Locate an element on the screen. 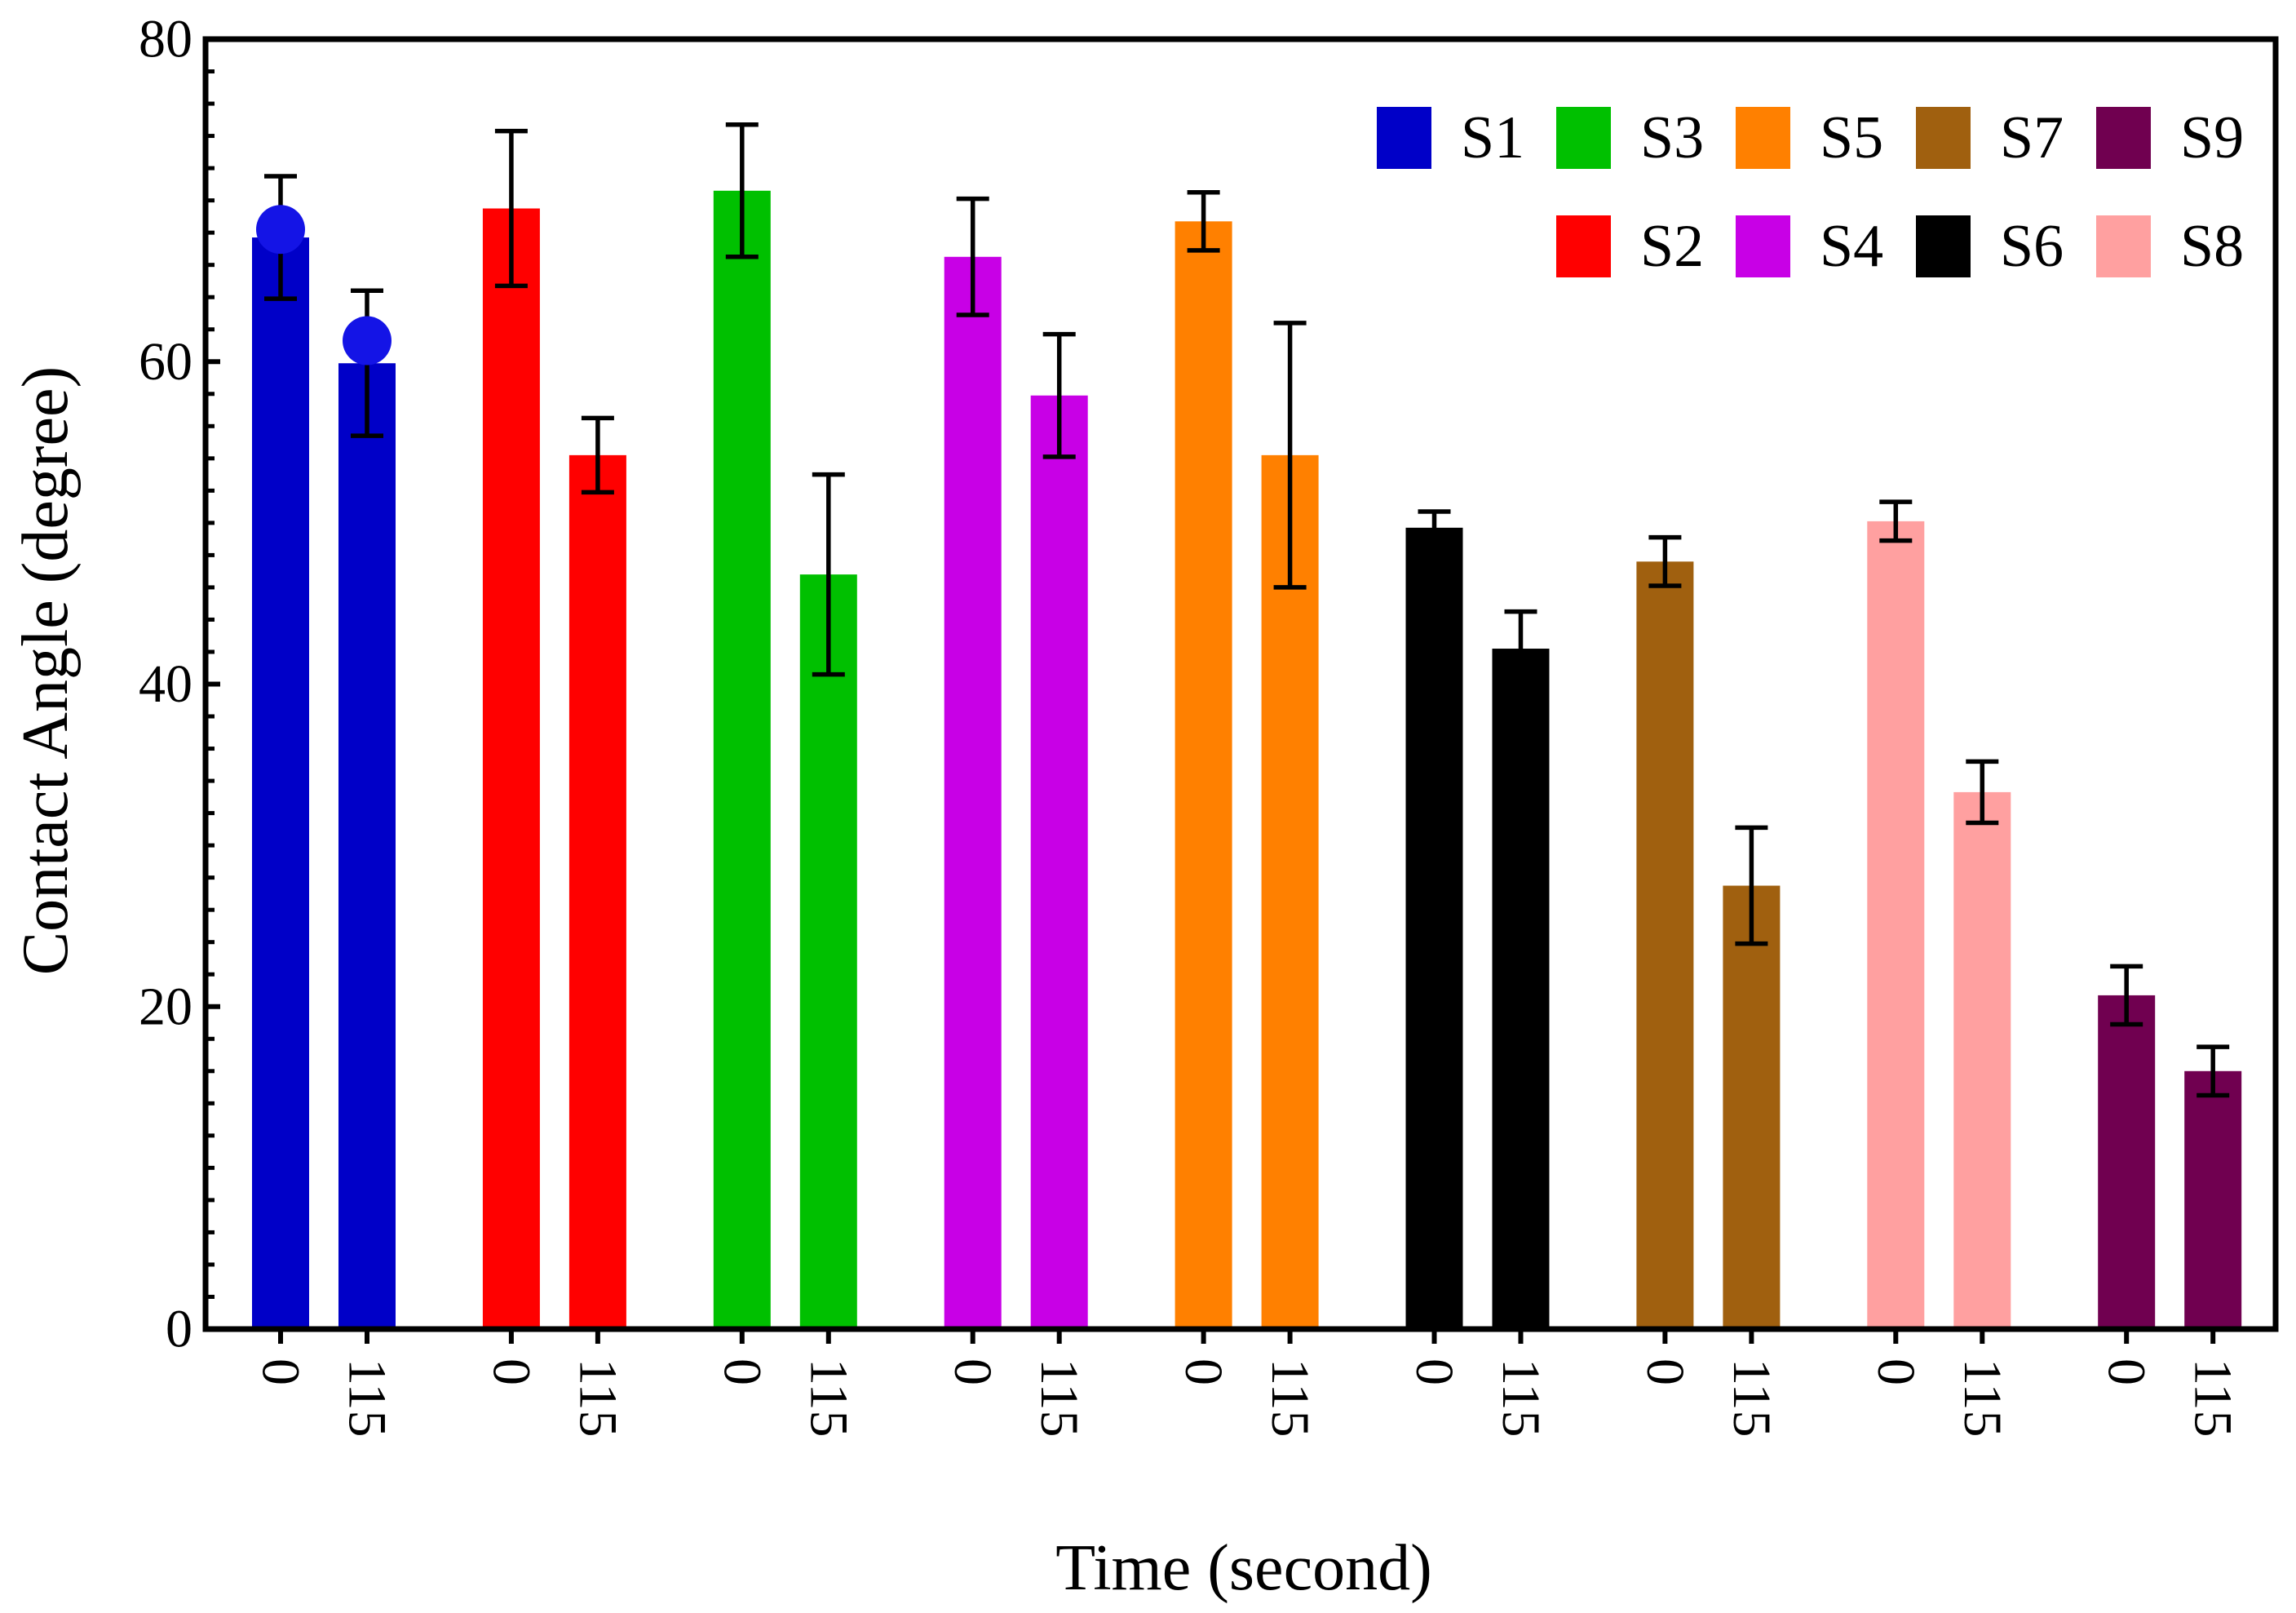 The image size is (2296, 1613). legend-swatch-S1 is located at coordinates (1404, 138).